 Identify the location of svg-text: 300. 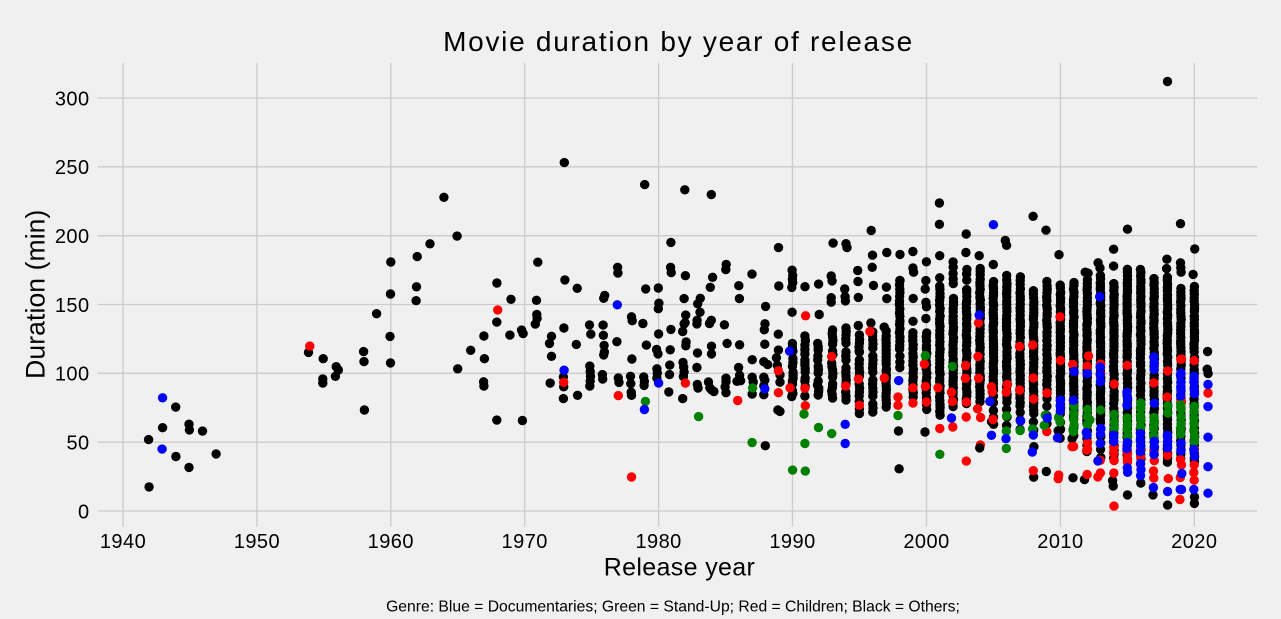
(72, 99).